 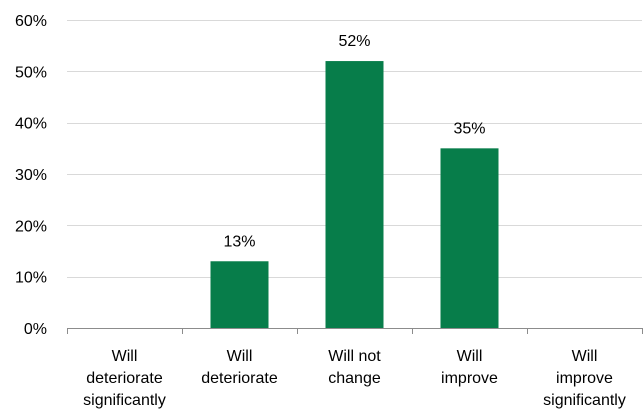 I want to click on x-category-label: Will improve significantly, so click(x=584, y=378).